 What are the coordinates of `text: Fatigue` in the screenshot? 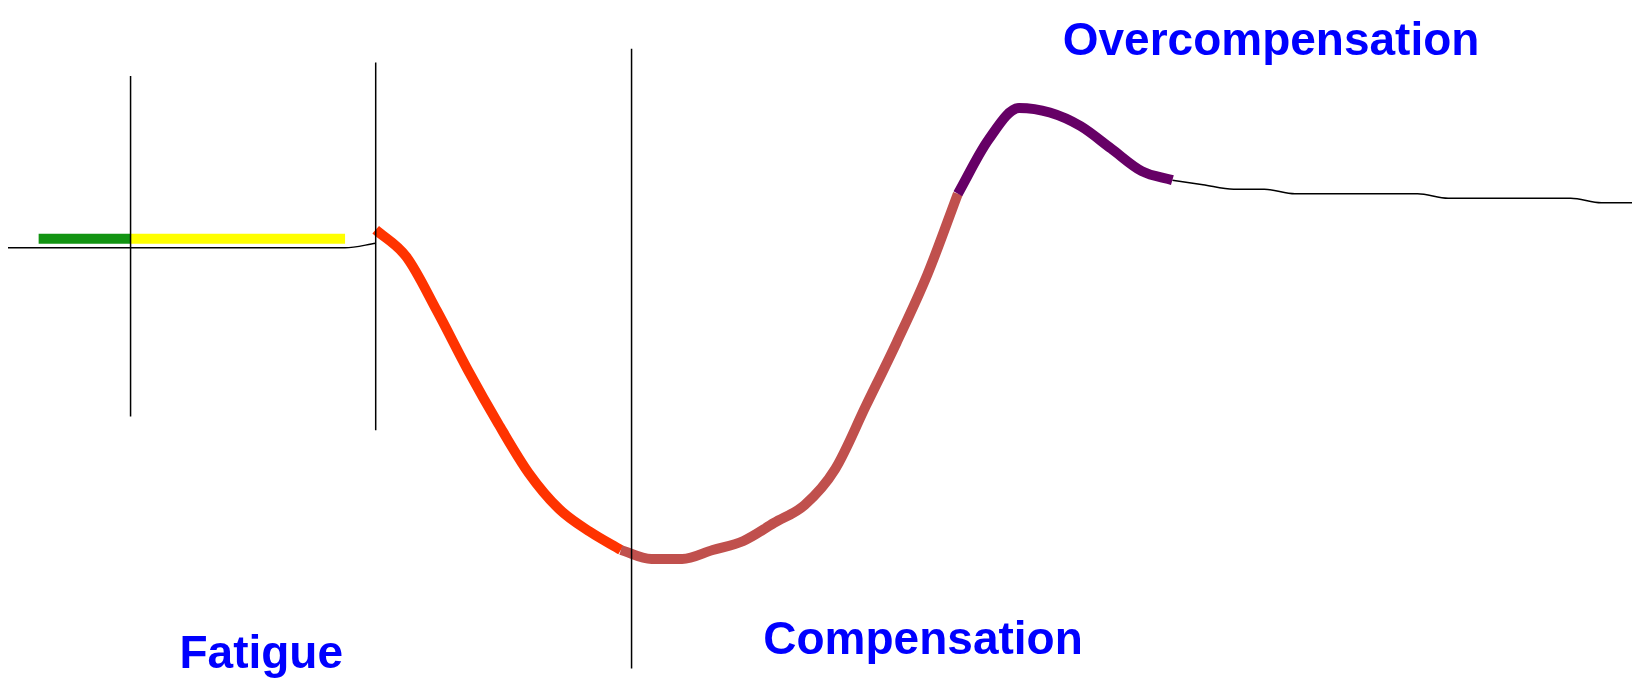 It's located at (261, 651).